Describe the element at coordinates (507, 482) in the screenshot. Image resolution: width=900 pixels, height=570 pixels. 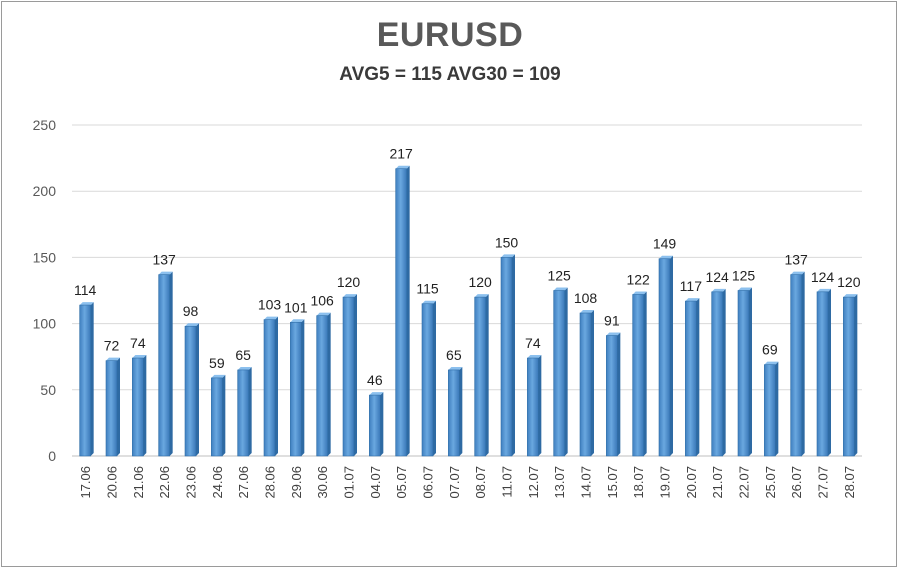
I see `x-tick-label: 11.07` at that location.